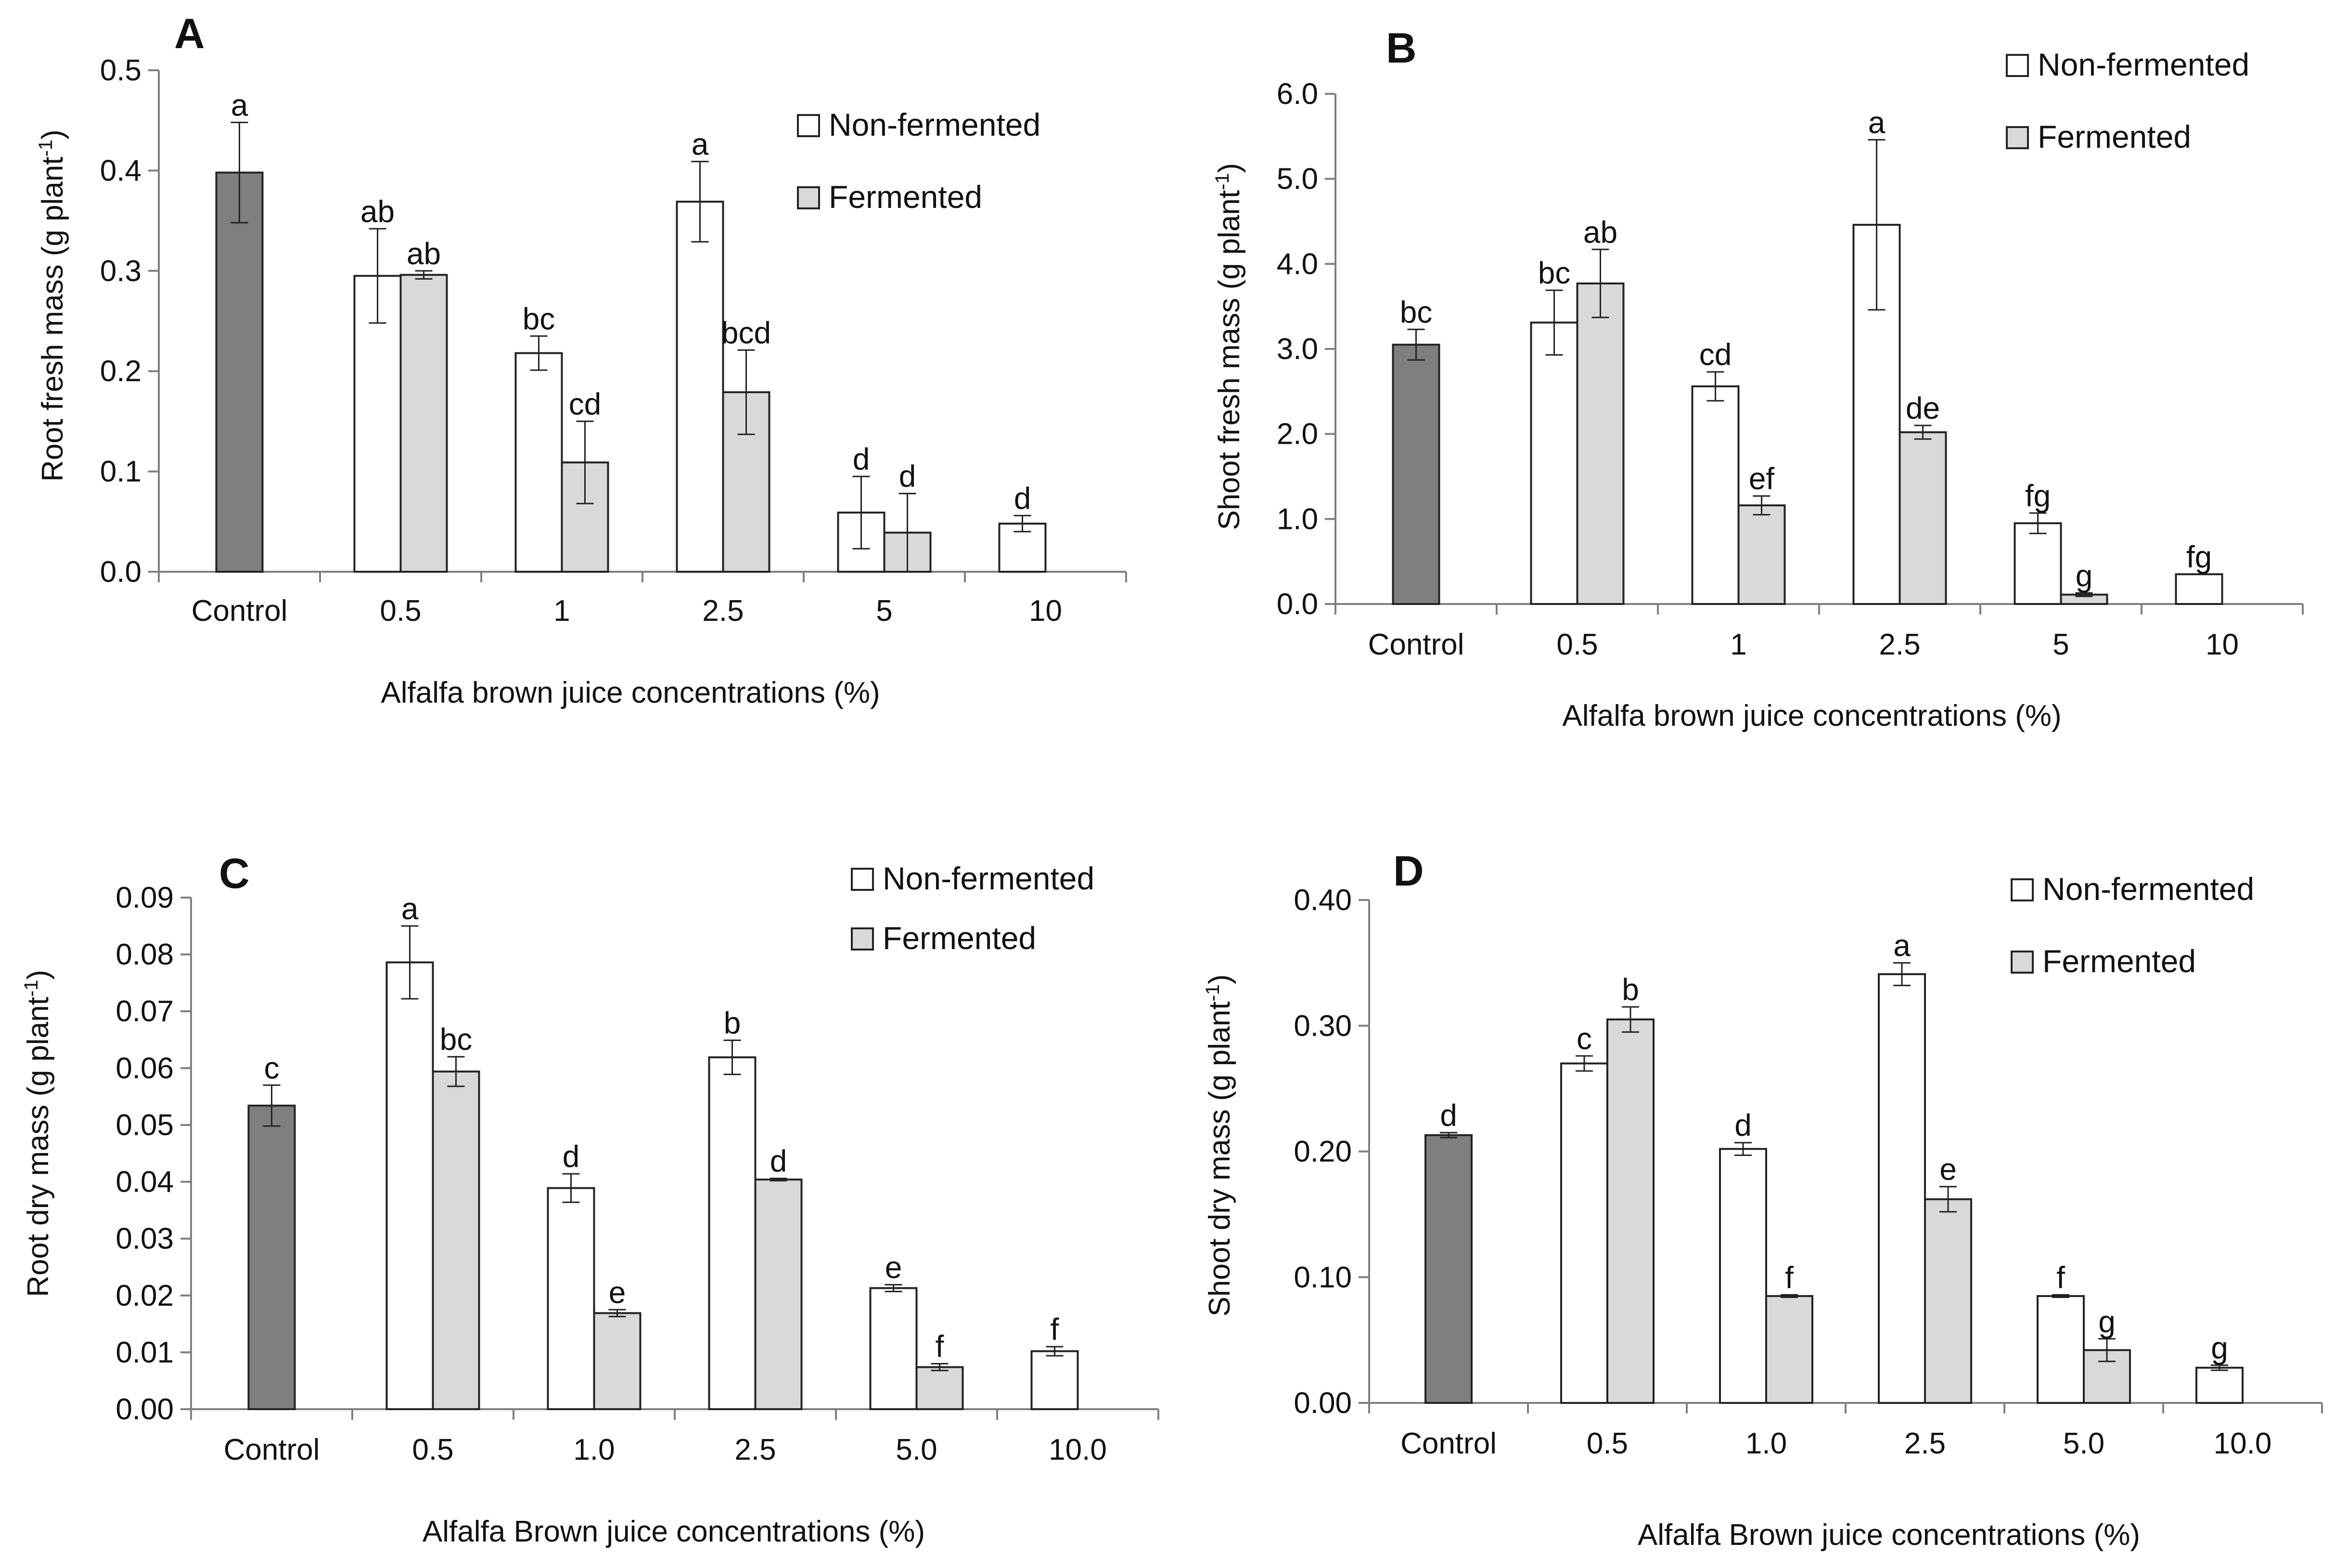 Image resolution: width=2335 pixels, height=1568 pixels. I want to click on y-tick-label: 6.0, so click(1297, 94).